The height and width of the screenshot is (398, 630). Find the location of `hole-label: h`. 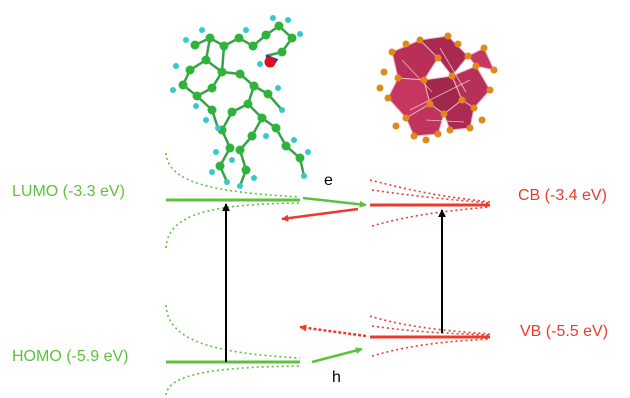

hole-label: h is located at coordinates (336, 377).